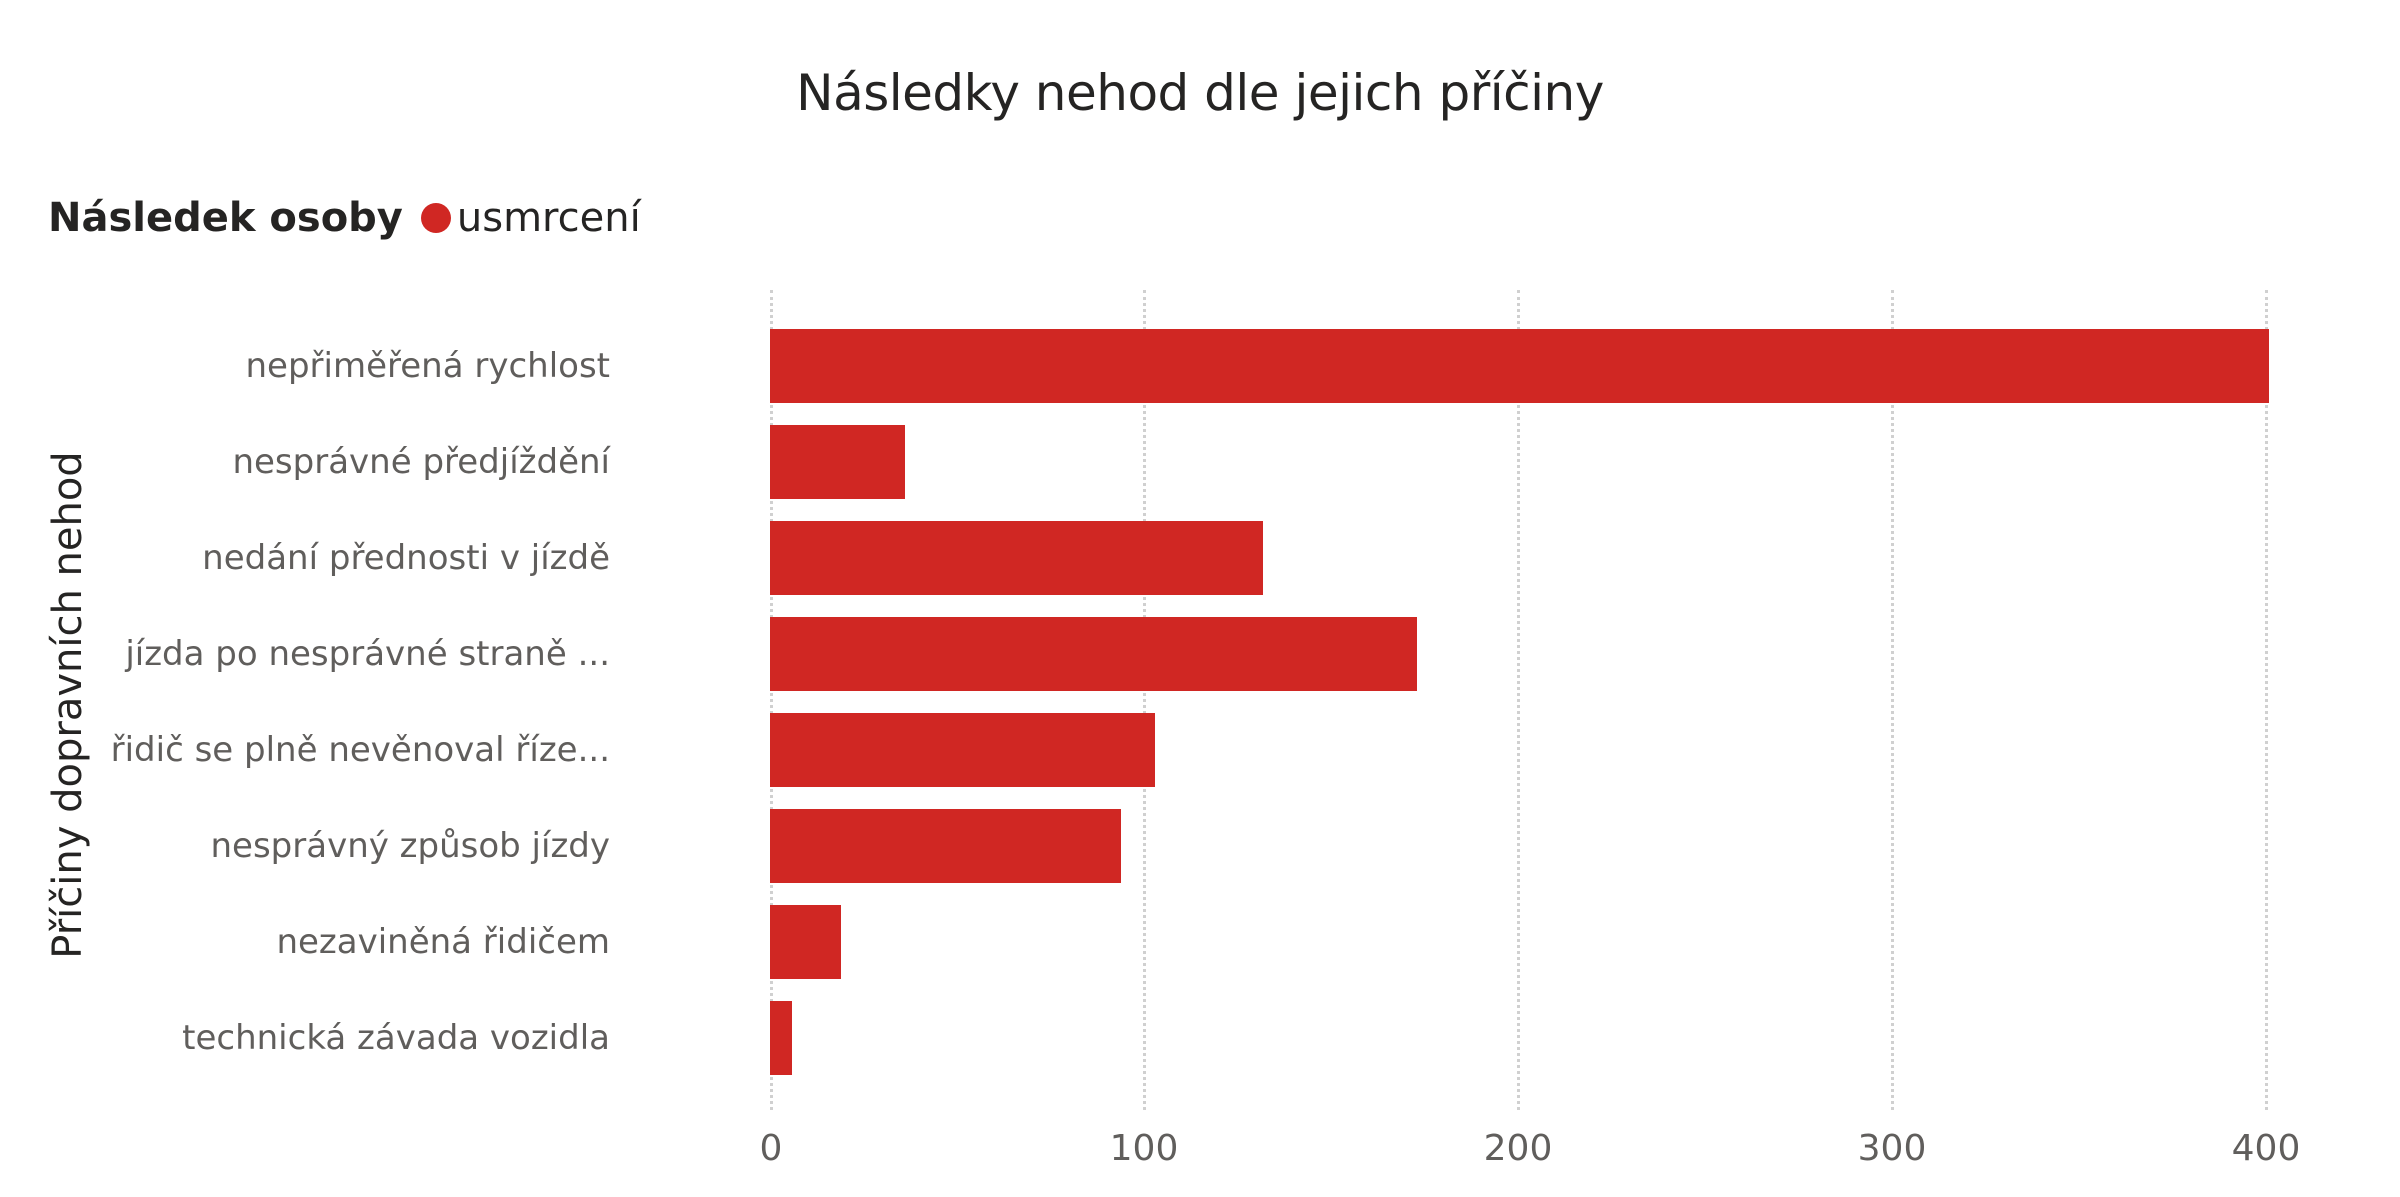 The height and width of the screenshot is (1197, 2400). I want to click on legend: Následek osoby usmrcení, so click(344, 218).